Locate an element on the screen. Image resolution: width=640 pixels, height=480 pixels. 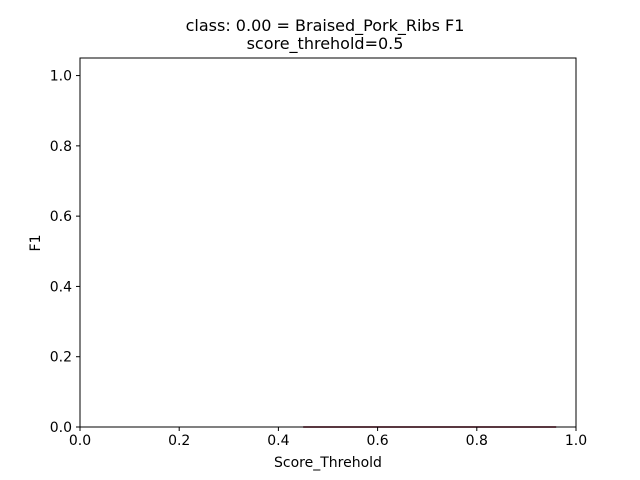
y-tick-label: 1.0 is located at coordinates (61, 77).